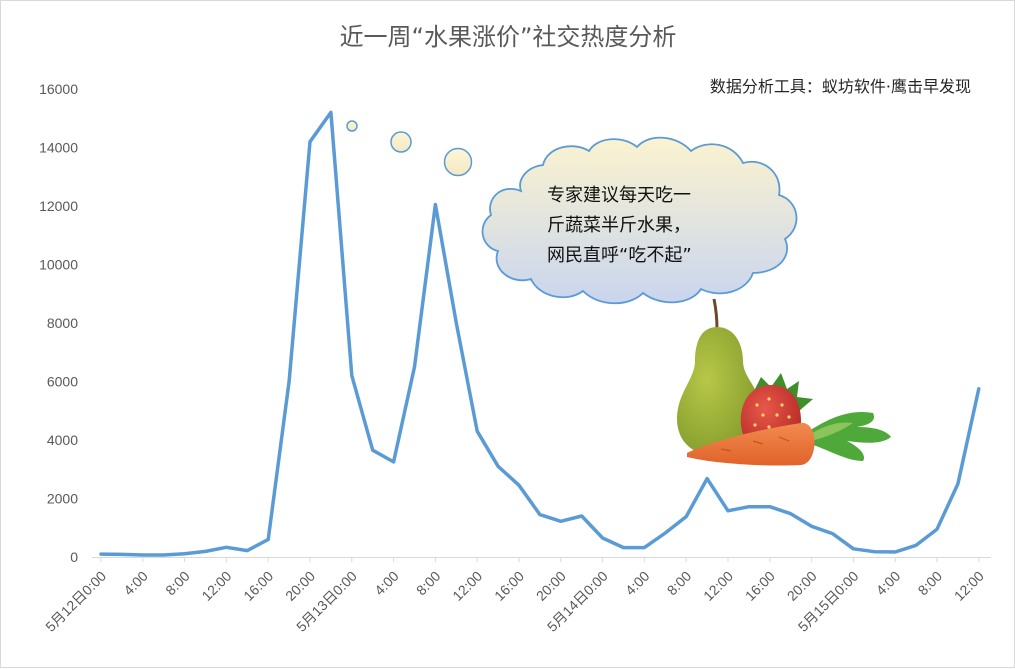 This screenshot has height=669, width=1015. I want to click on callout-line-1: 专家建议每天吃一, so click(619, 195).